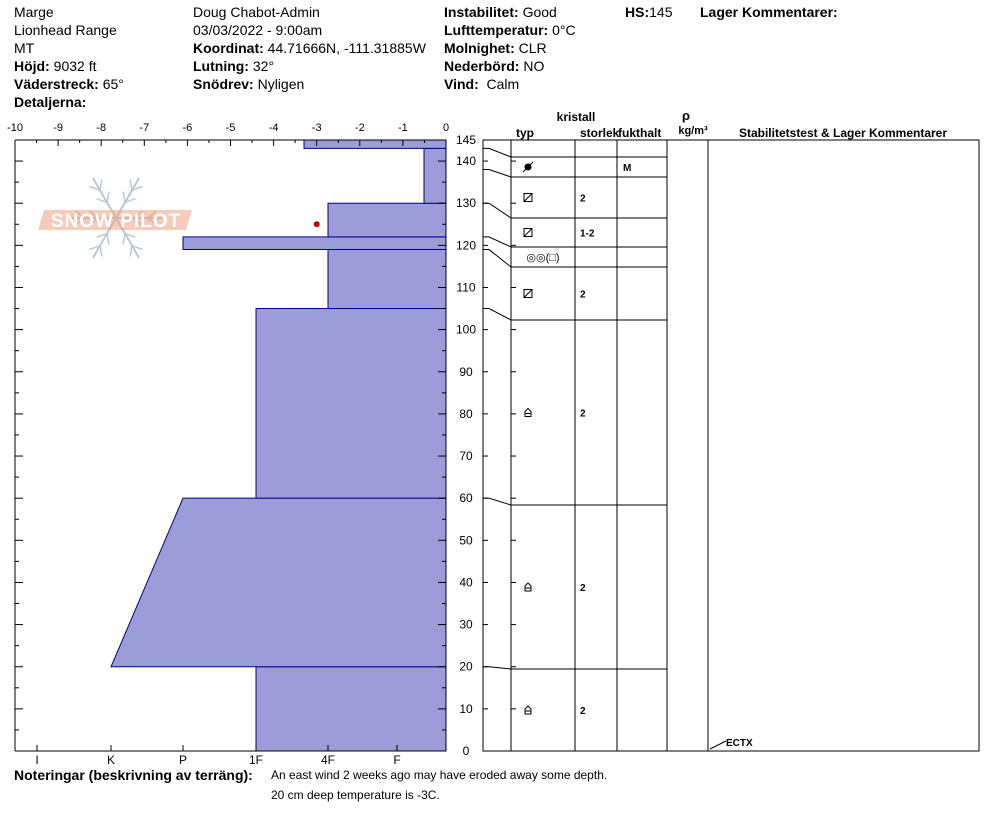 The height and width of the screenshot is (840, 994). Describe the element at coordinates (466, 540) in the screenshot. I see `height-tick-label: 50` at that location.